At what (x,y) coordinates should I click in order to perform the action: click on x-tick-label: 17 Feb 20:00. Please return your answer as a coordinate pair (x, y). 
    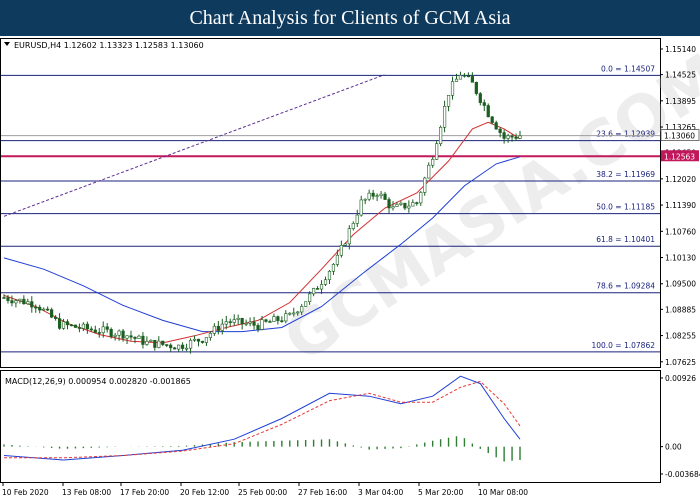
    Looking at the image, I should click on (144, 492).